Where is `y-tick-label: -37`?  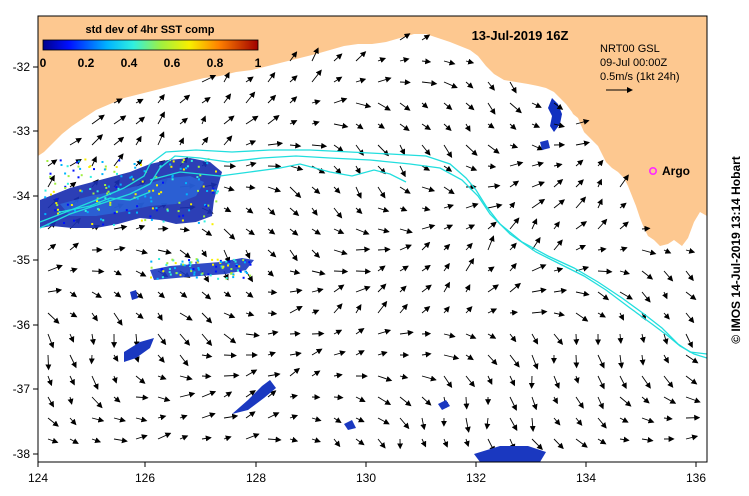 y-tick-label: -37 is located at coordinates (22, 389).